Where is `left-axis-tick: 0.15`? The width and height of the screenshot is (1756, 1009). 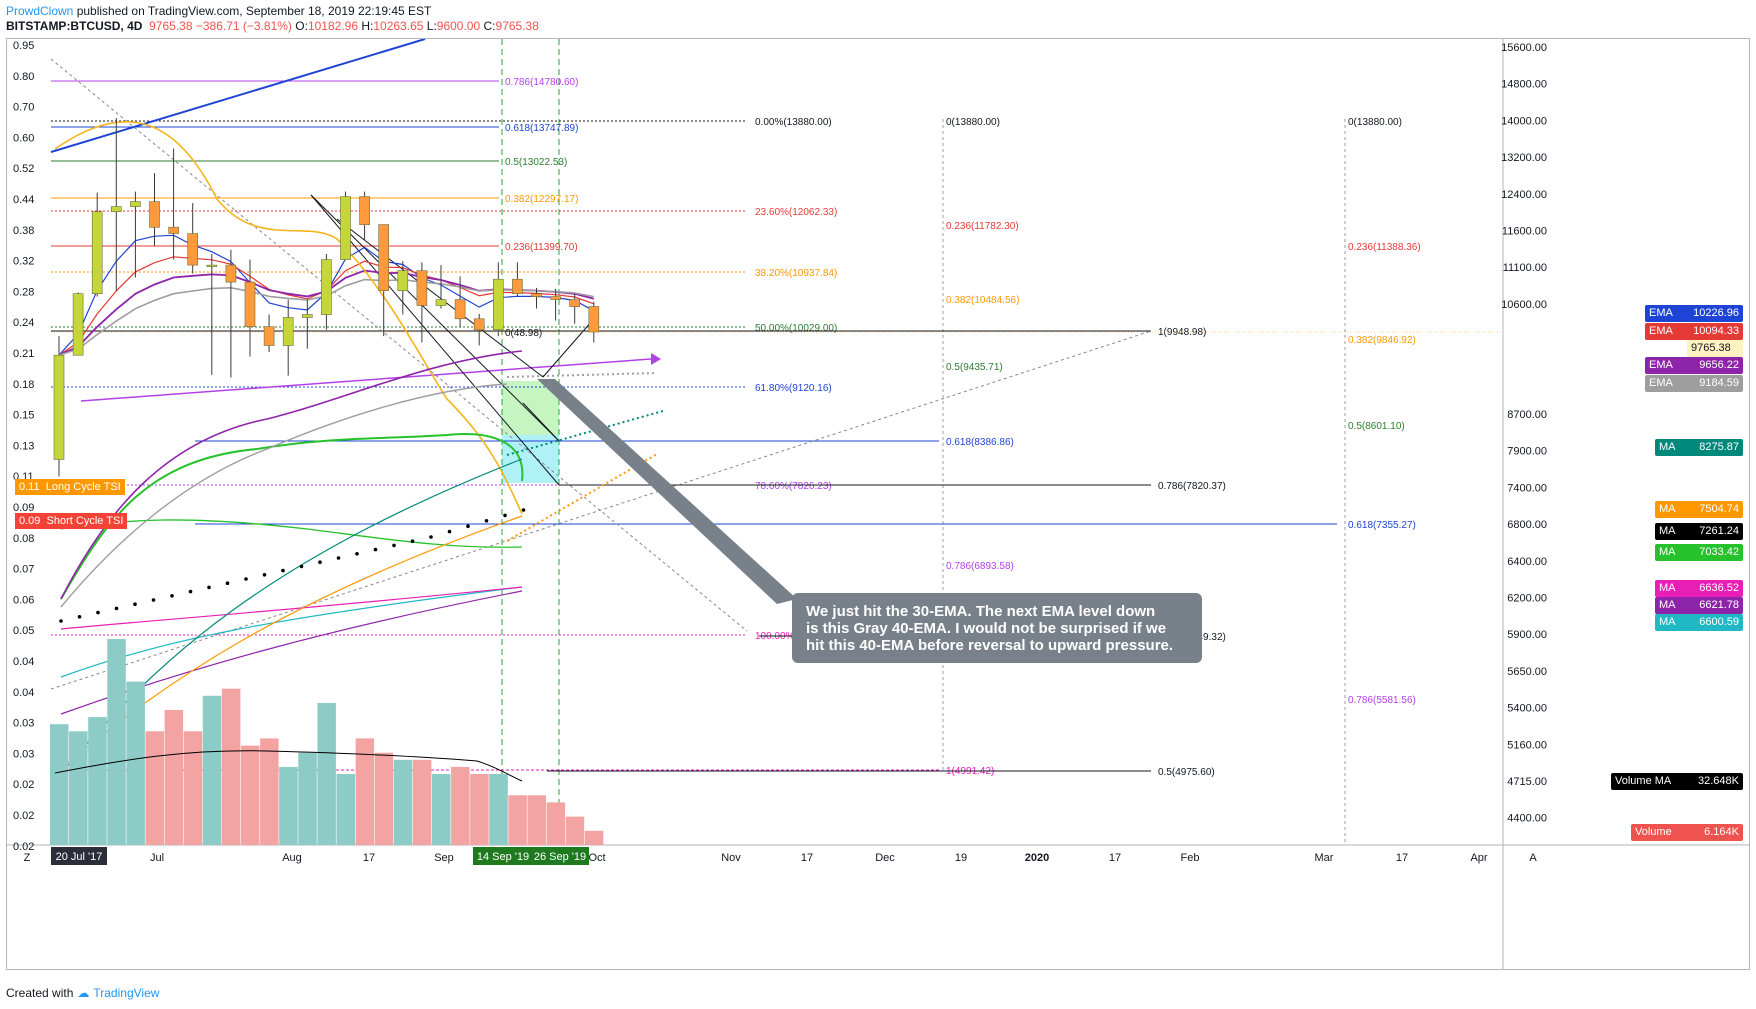
left-axis-tick: 0.15 is located at coordinates (23, 416).